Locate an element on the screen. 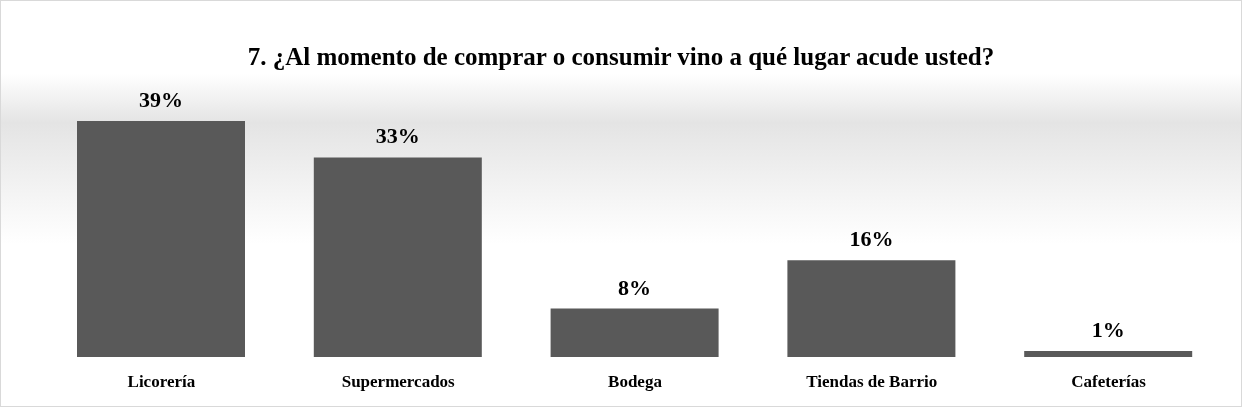 This screenshot has width=1242, height=407. x-tick-label: Licorería is located at coordinates (161, 382).